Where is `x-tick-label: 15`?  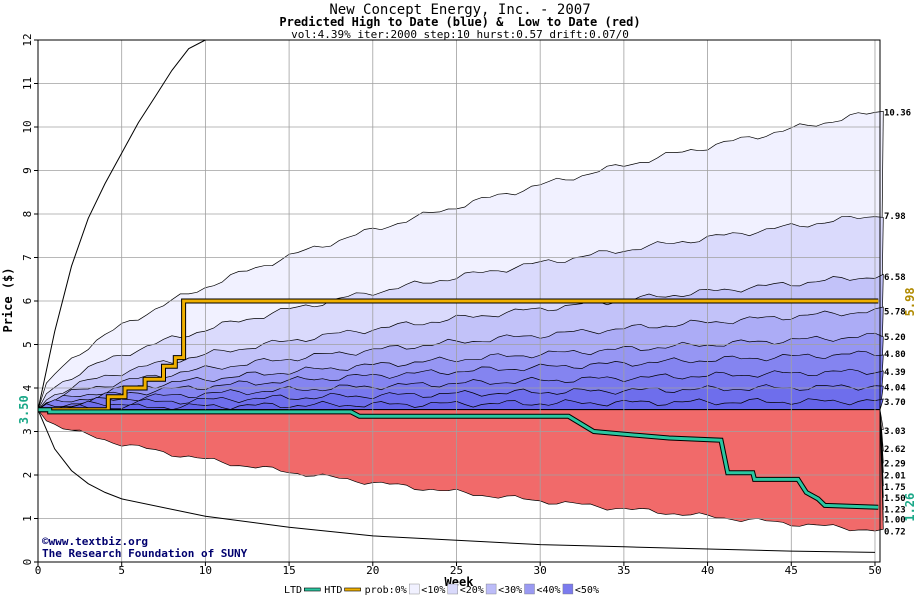
x-tick-label: 15 is located at coordinates (288, 570).